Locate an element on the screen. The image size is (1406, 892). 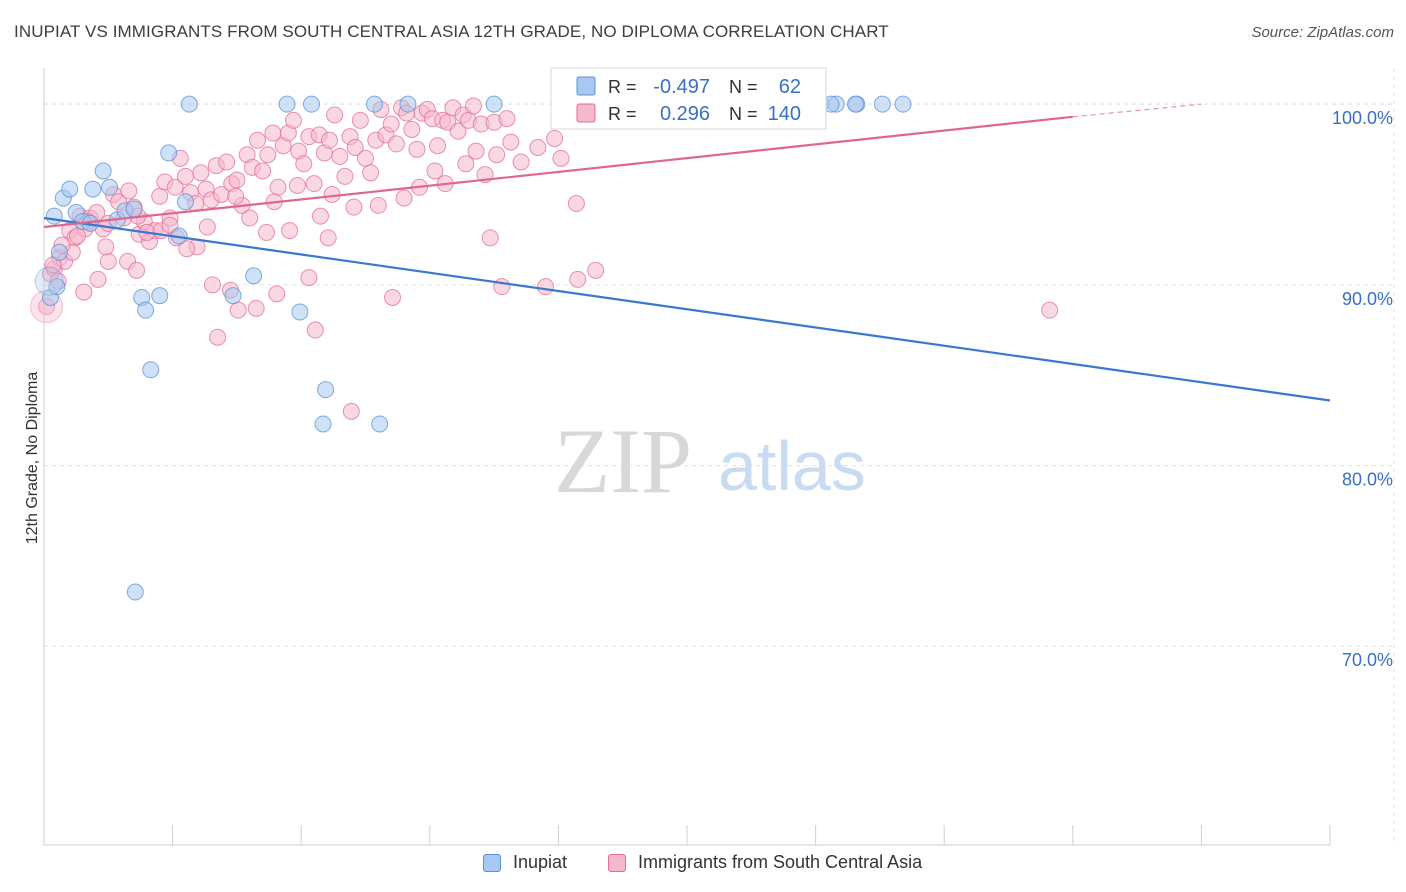
legend-swatch-immigrants is located at coordinates (617, 862).